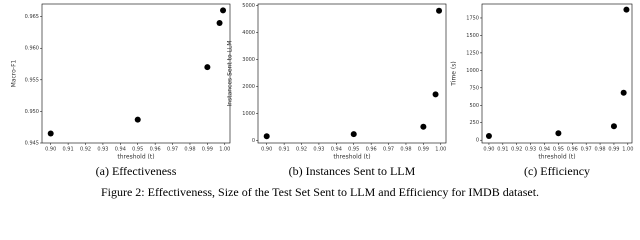  Describe the element at coordinates (248, 6) in the screenshot. I see `y-tick-label: 5000` at that location.